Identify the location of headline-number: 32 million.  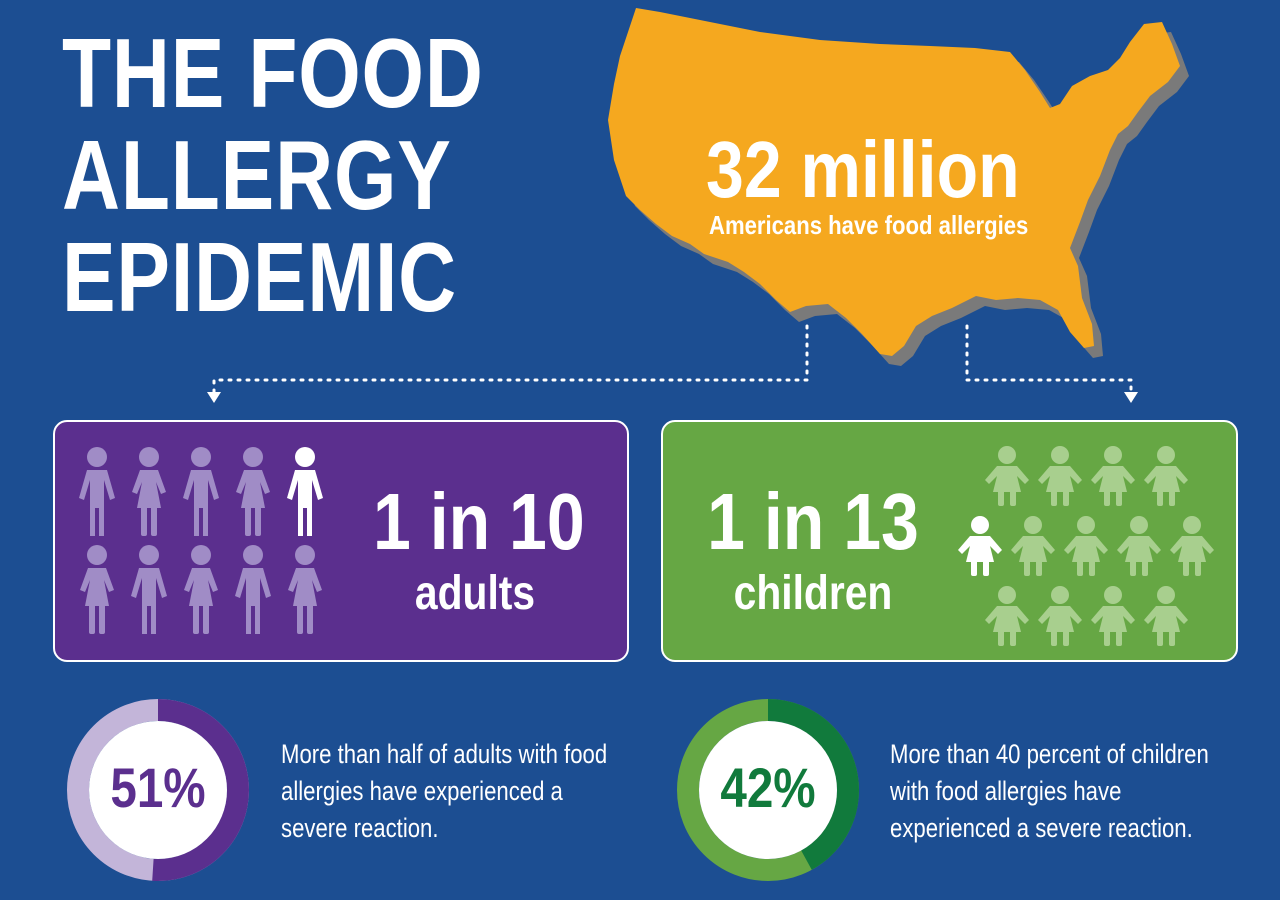
(863, 169).